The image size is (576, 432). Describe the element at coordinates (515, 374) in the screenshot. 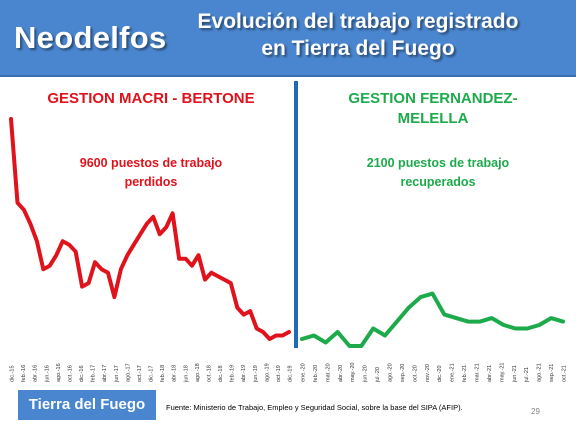

I see `x-tick-label: jun.-21` at that location.